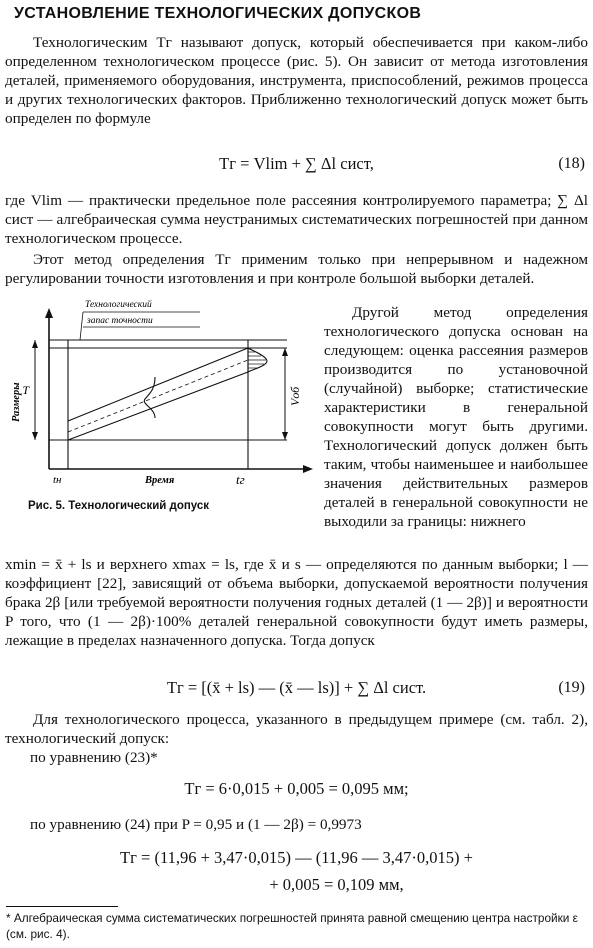  I want to click on figure-caption: Рис. 5. Технологический допуск, so click(119, 506).